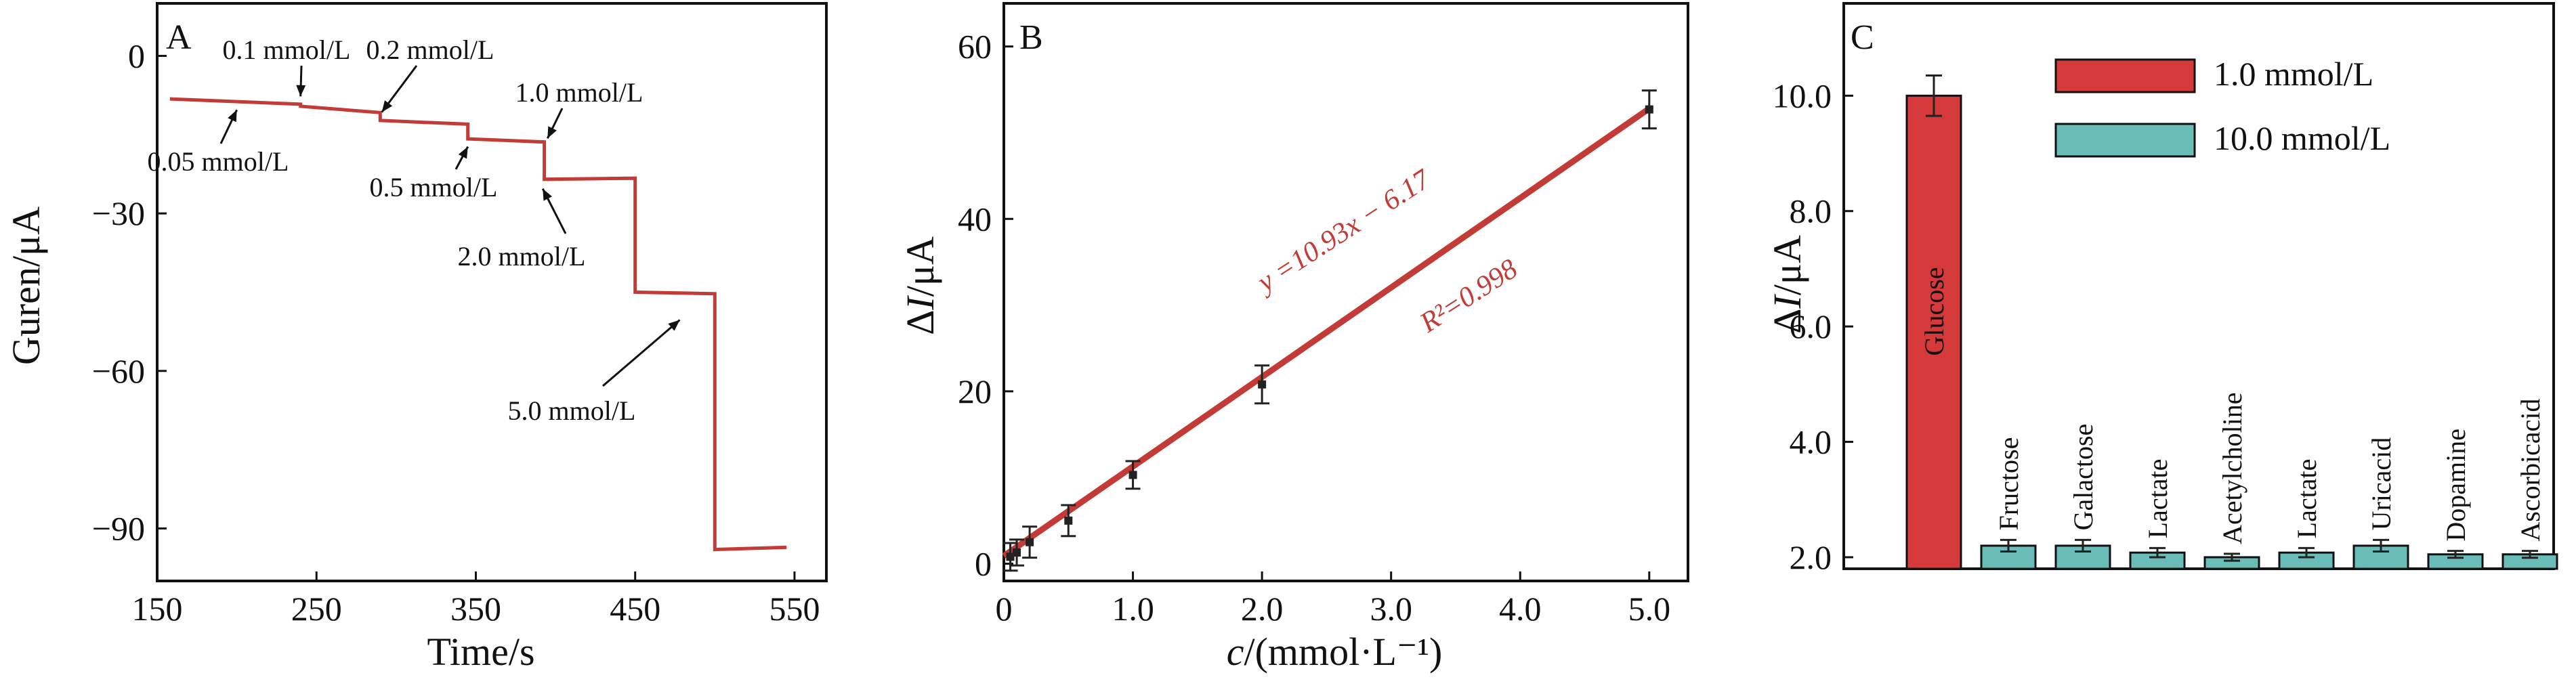  I want to click on panel-c-ylabel: ΔI/μA, so click(1787, 284).